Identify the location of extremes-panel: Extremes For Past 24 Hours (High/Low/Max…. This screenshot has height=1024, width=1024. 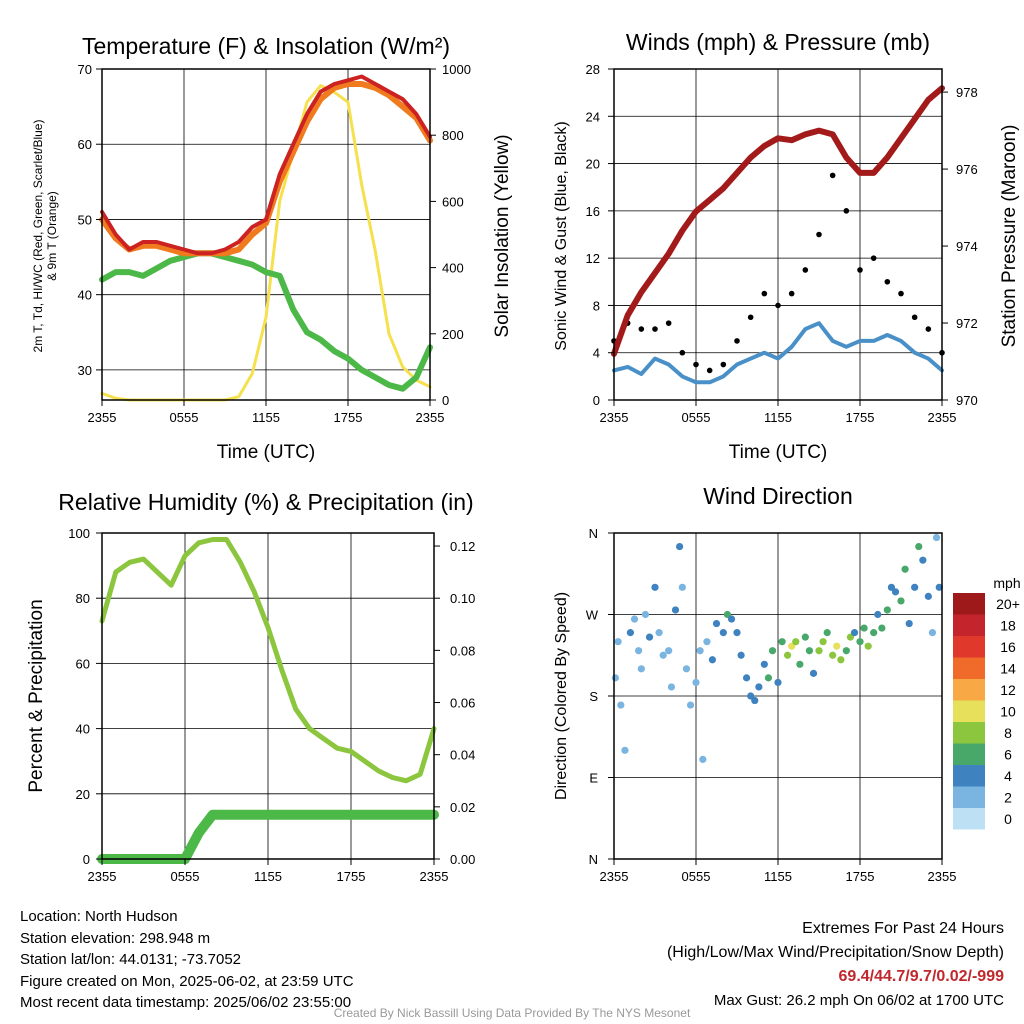
(835, 965).